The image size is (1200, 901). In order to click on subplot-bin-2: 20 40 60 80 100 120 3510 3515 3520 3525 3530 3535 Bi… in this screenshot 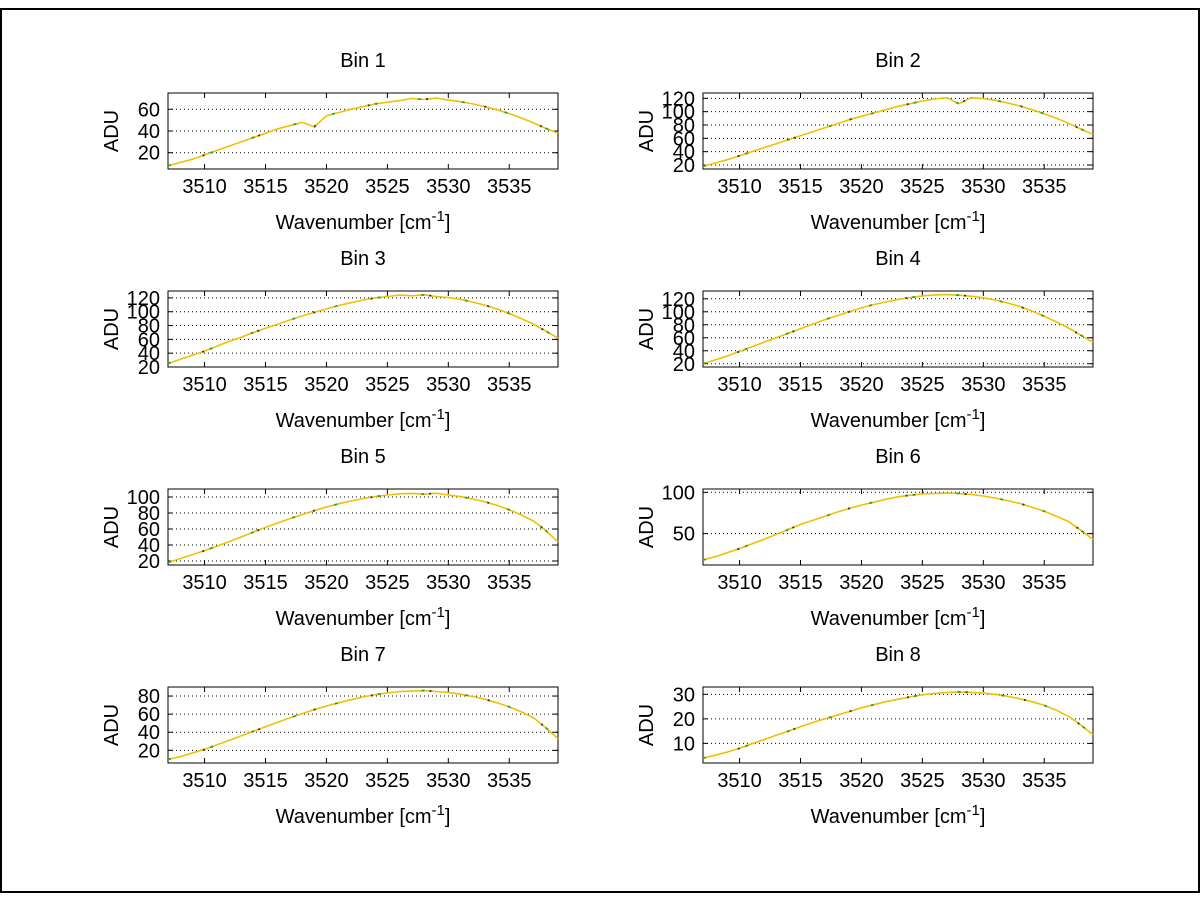, I will do `click(900, 146)`.